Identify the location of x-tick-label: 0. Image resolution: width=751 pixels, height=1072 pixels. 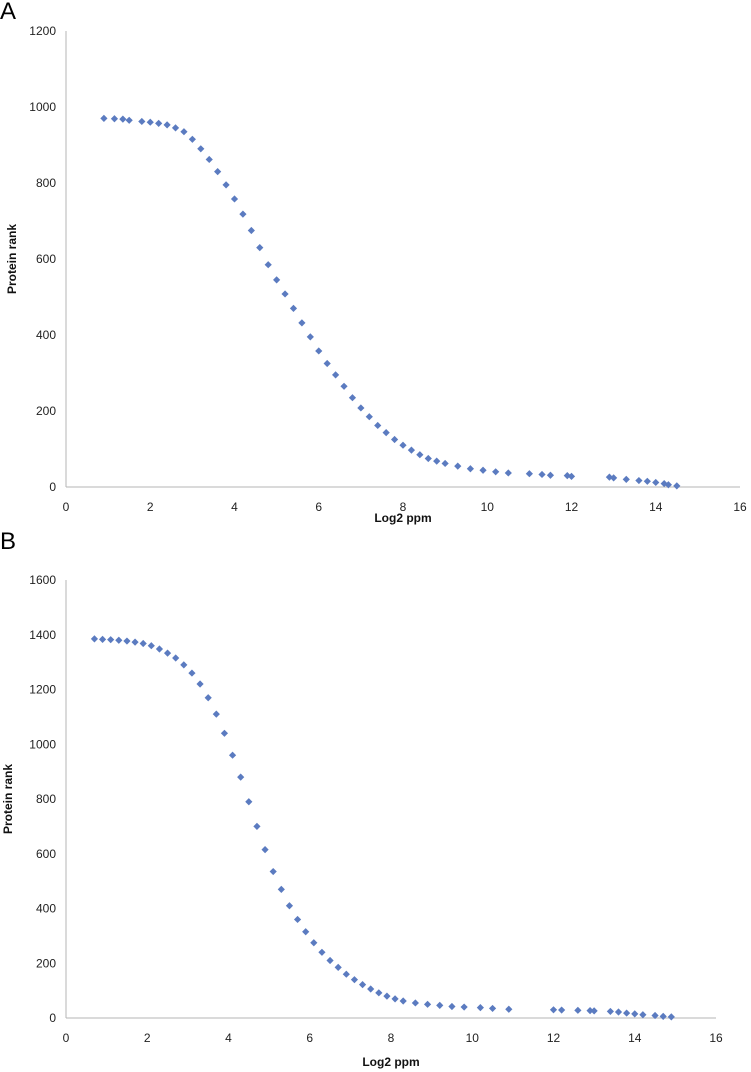
(66, 1038).